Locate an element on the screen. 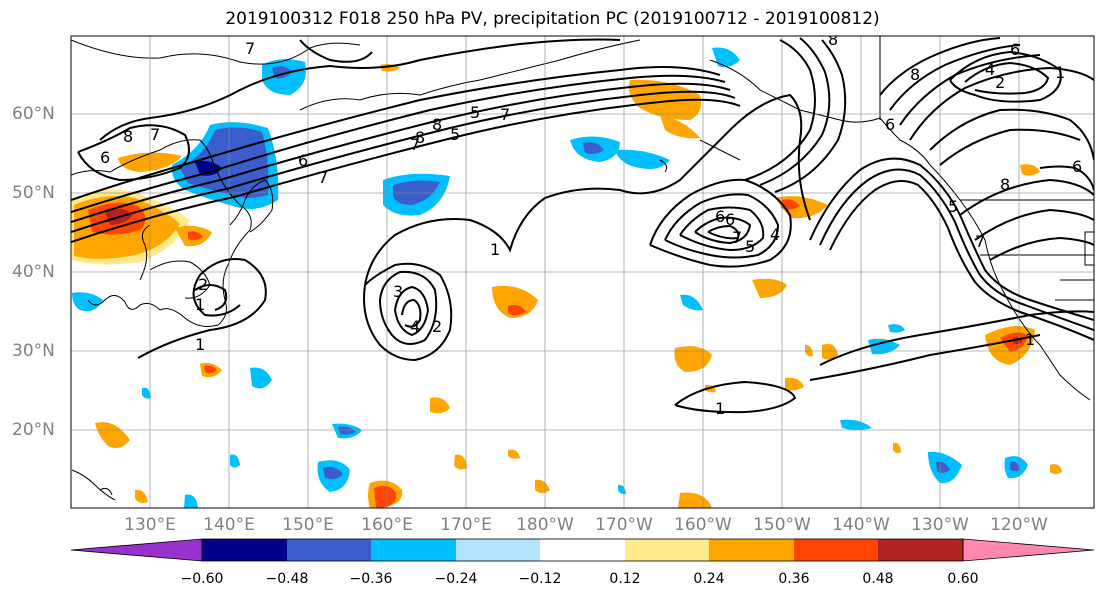 This screenshot has height=601, width=1105. colorbar-tick-label: −0.24 is located at coordinates (456, 579).